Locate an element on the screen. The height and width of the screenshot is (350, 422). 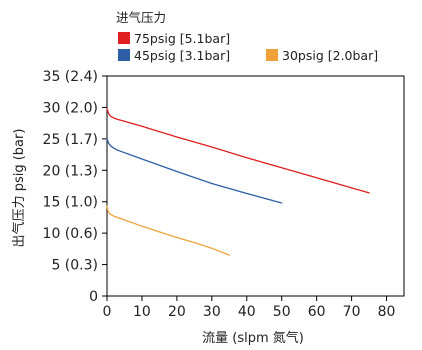
series-line-45psig is located at coordinates (194, 171).